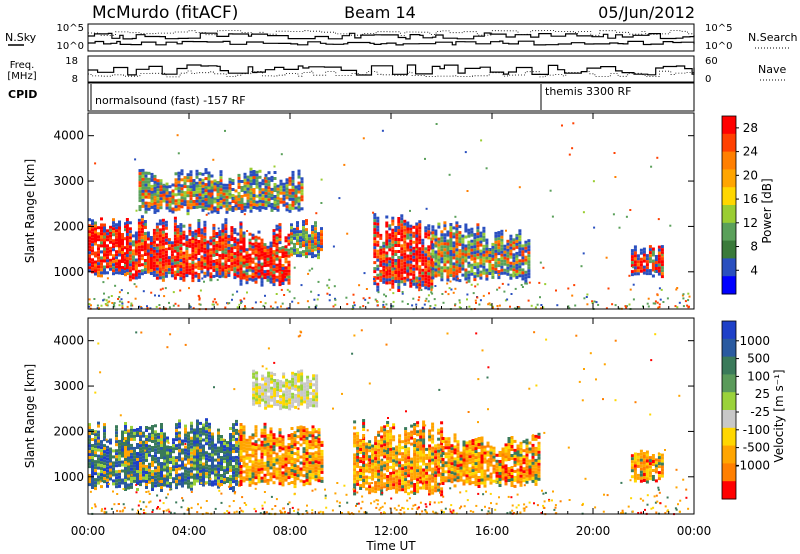 The height and width of the screenshot is (554, 800). I want to click on noise-left-tick-bottom: 10^0, so click(70, 46).